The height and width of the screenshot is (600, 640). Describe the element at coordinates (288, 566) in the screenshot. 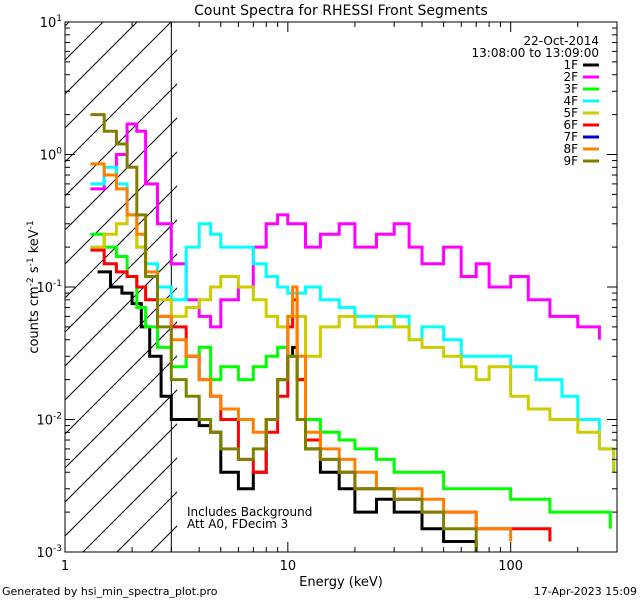

I see `x-tick-label: 10` at that location.